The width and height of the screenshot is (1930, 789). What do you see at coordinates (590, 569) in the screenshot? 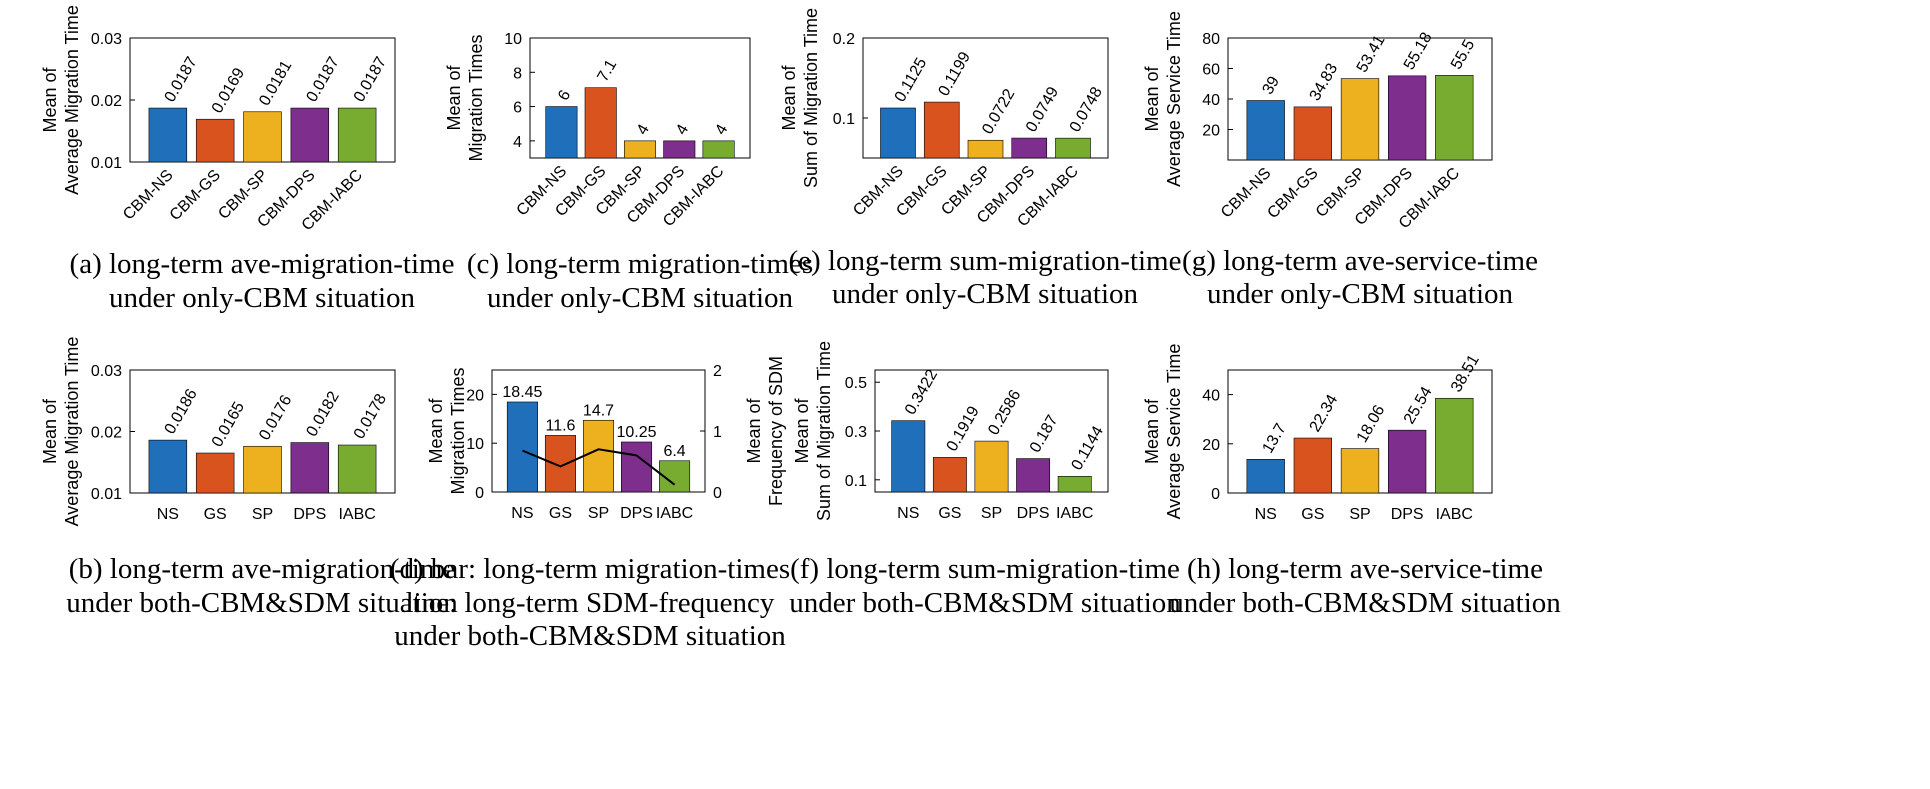
I see `panel-caption: (d) bar: long-term migration-times` at bounding box center [590, 569].